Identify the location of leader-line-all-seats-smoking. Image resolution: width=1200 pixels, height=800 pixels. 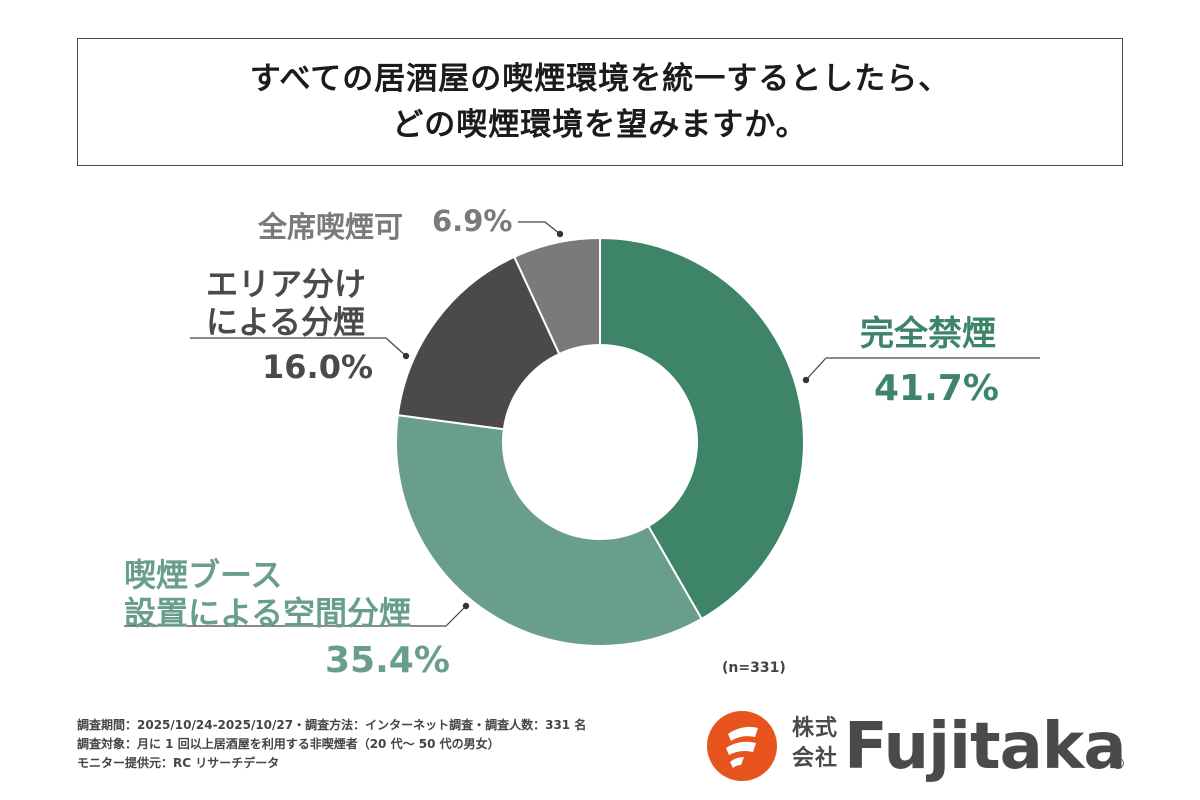
(539, 228).